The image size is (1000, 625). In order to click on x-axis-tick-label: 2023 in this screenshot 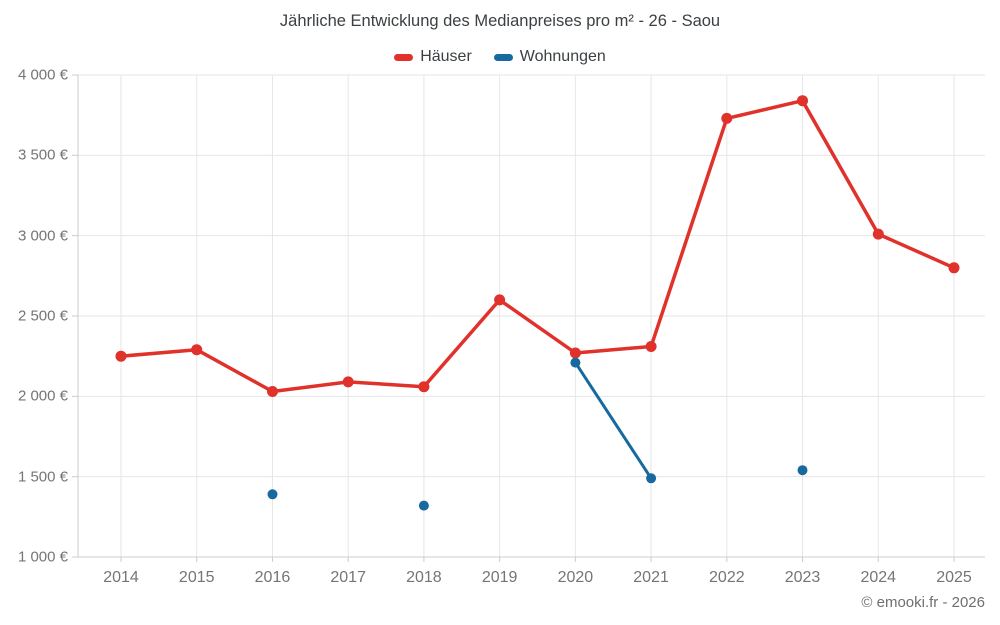, I will do `click(802, 577)`.